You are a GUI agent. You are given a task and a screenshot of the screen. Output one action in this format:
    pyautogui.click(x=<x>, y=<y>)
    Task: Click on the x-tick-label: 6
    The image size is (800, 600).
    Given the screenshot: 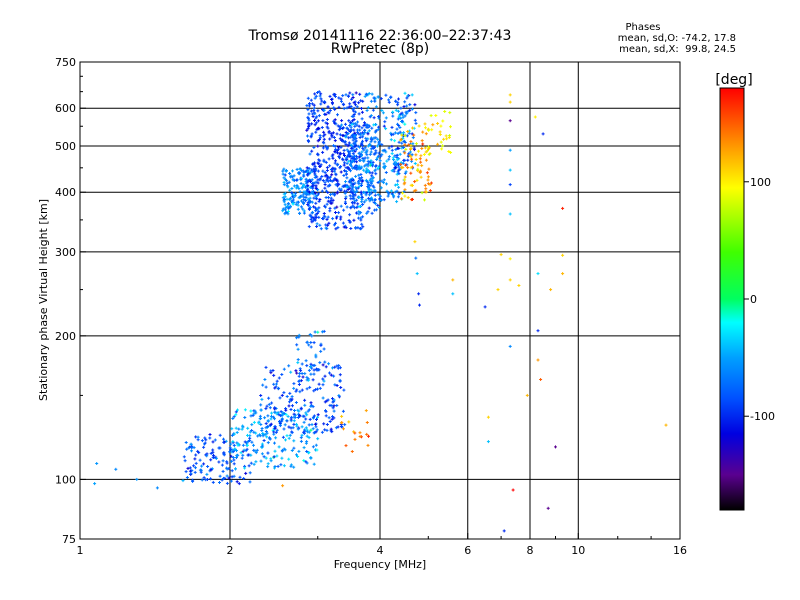 What is the action you would take?
    pyautogui.click(x=467, y=550)
    